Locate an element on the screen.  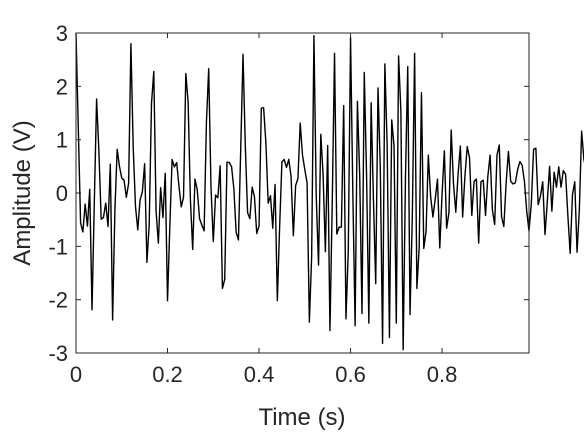
y-tick-label: 0 is located at coordinates (62, 193).